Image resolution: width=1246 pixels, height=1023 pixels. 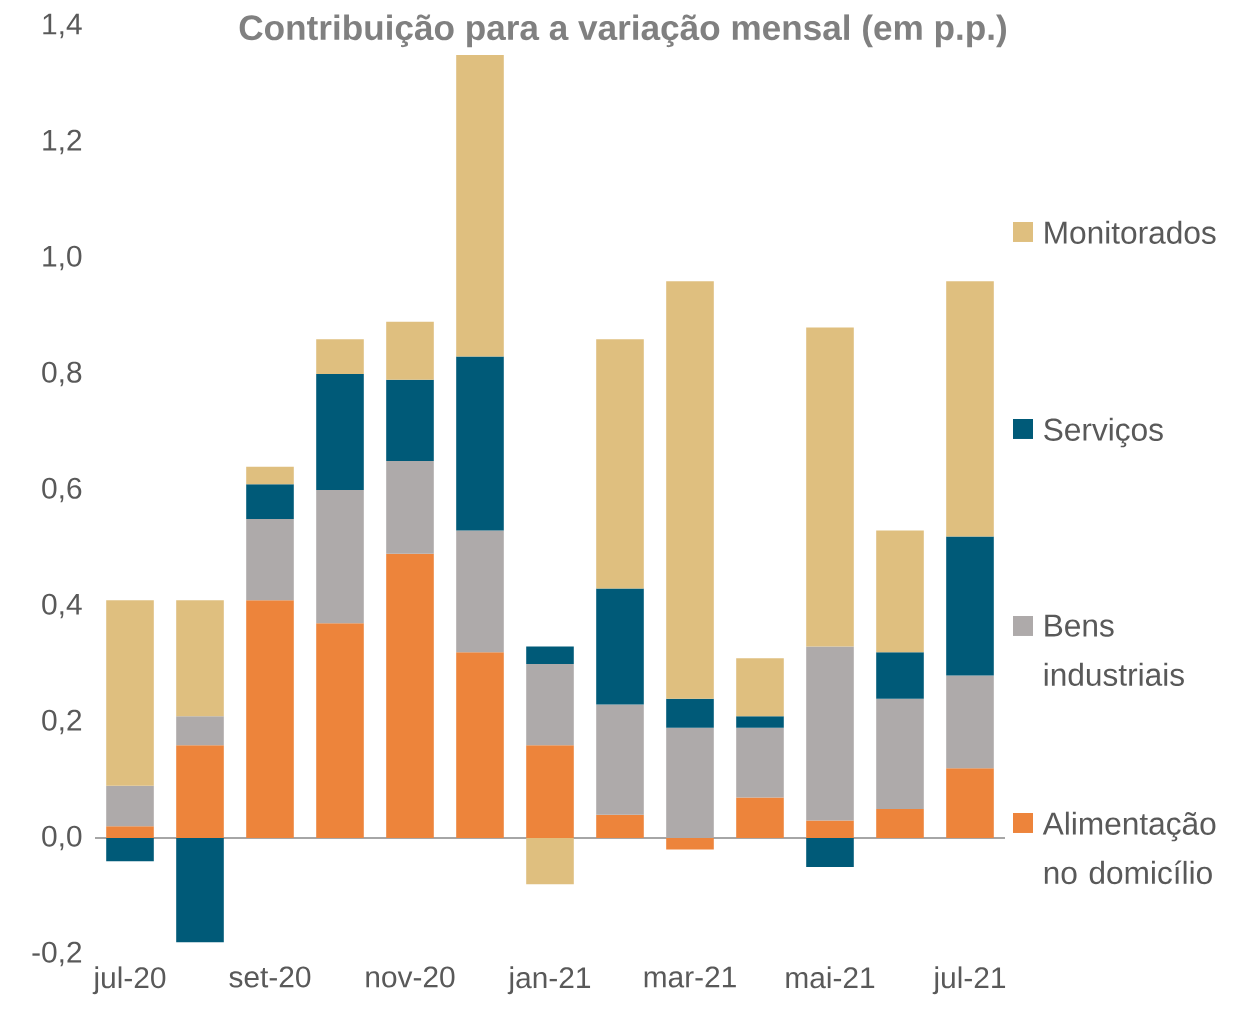 What do you see at coordinates (1114, 650) in the screenshot?
I see `legend-label: Bens industriais` at bounding box center [1114, 650].